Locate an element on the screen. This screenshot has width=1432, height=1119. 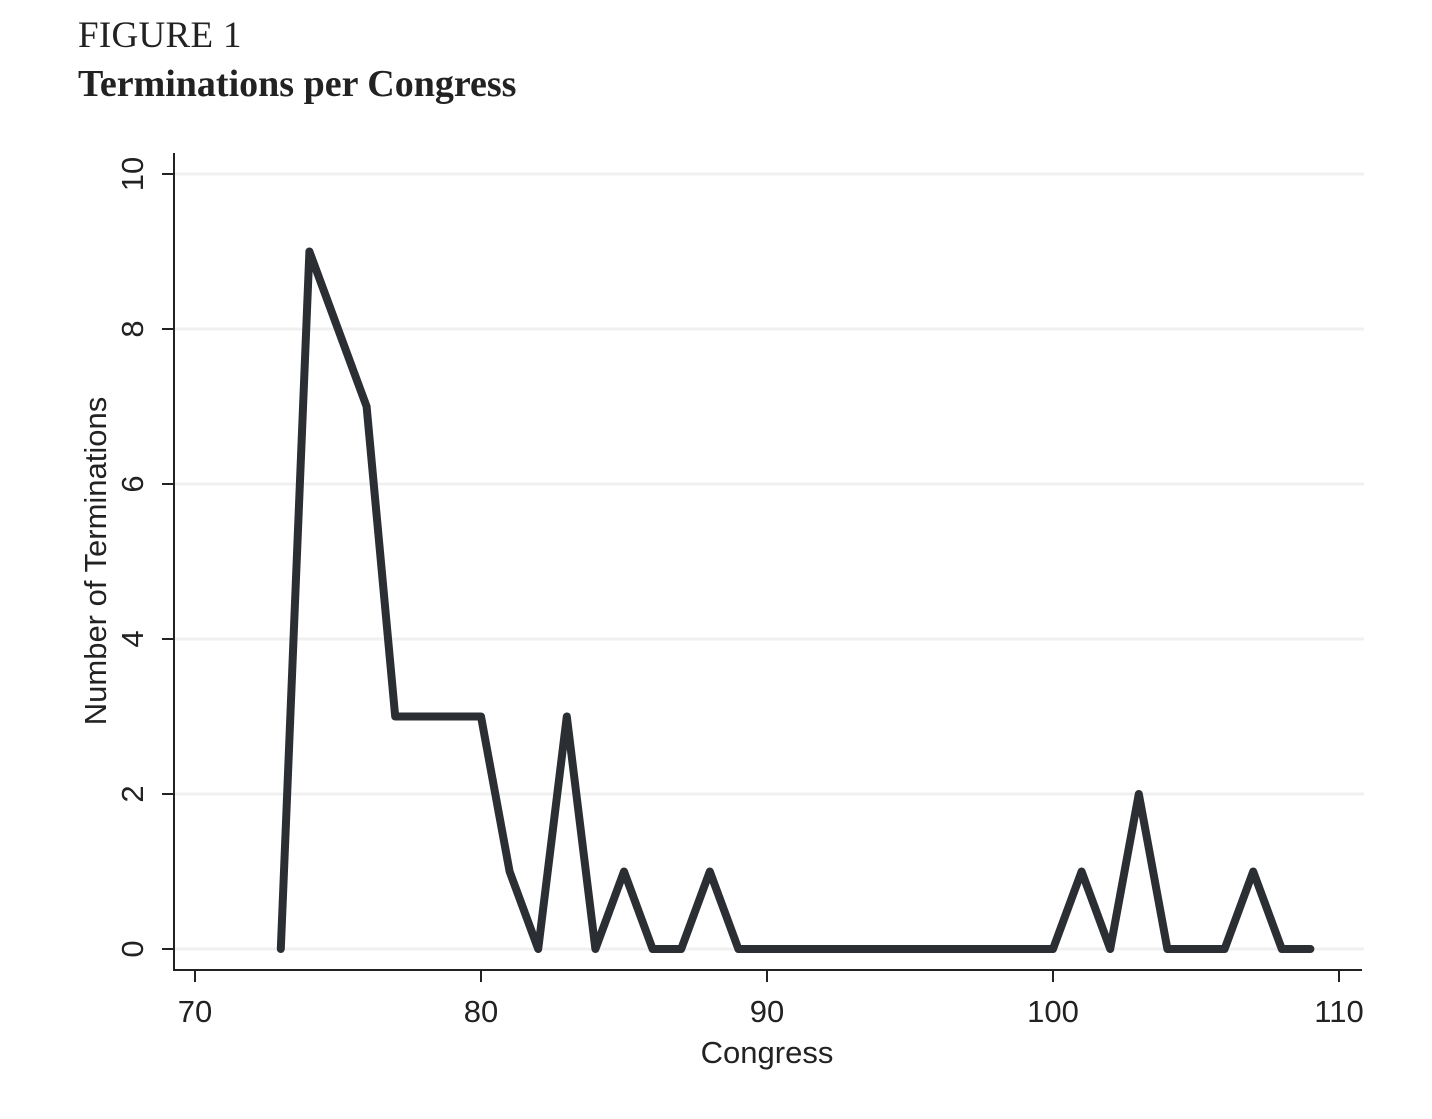
y-tick-label-0: 0 is located at coordinates (132, 948).